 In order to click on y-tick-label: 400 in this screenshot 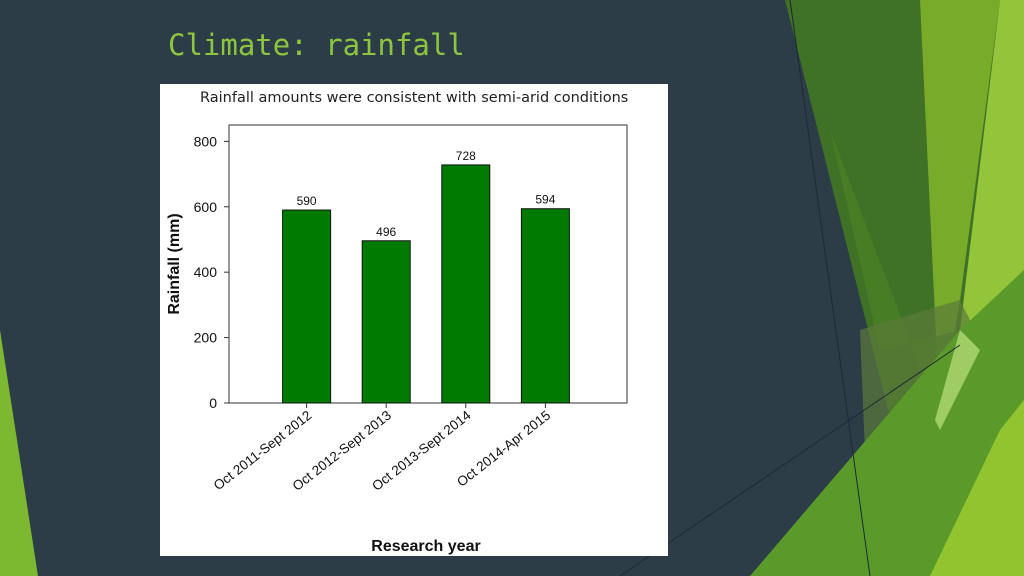, I will do `click(206, 272)`.